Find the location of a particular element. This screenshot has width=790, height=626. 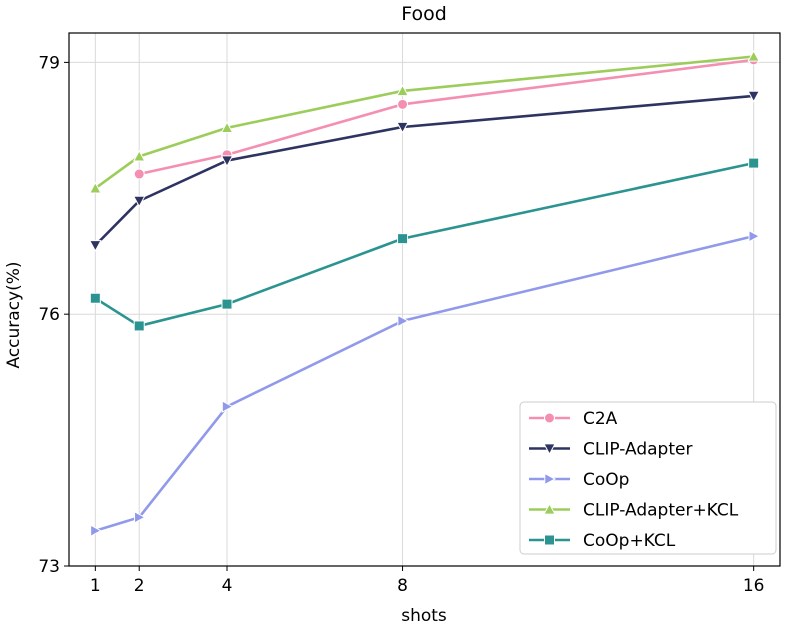

y-tick-label-73: 73 is located at coordinates (49, 567).